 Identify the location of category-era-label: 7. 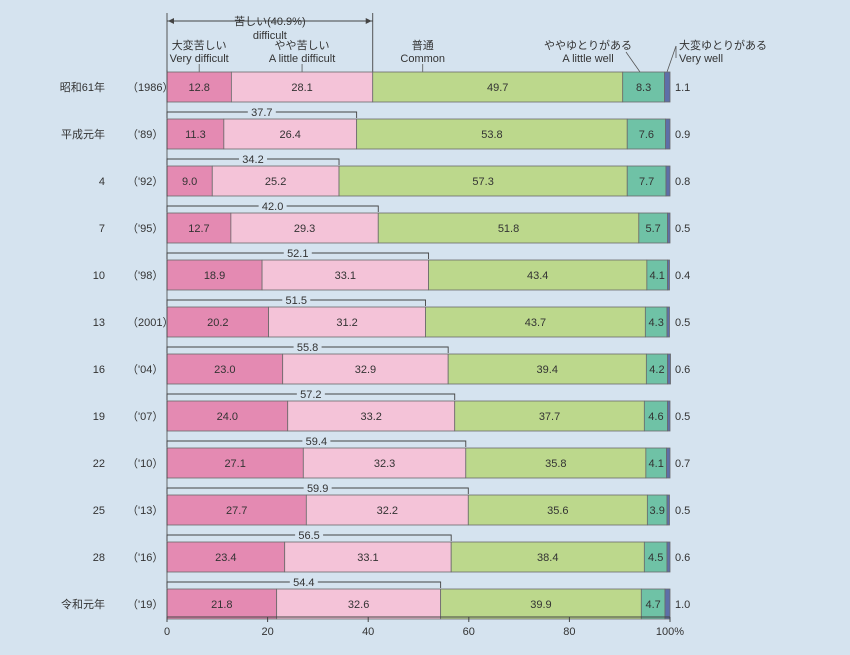
(102, 229).